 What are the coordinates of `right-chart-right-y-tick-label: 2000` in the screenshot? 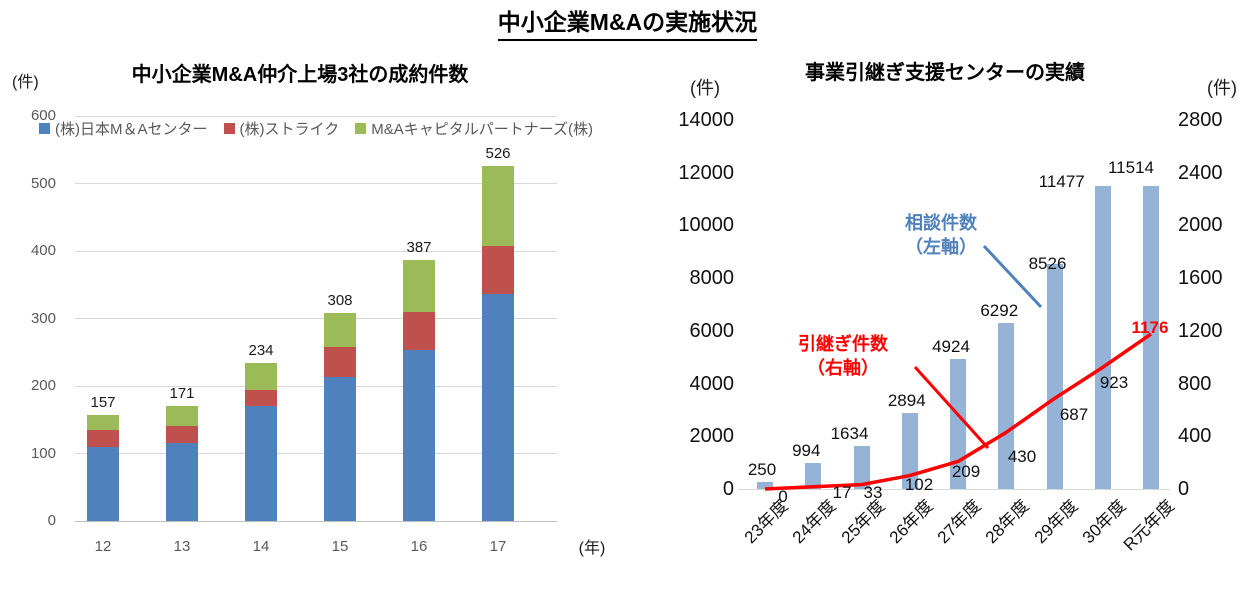 It's located at (1200, 225).